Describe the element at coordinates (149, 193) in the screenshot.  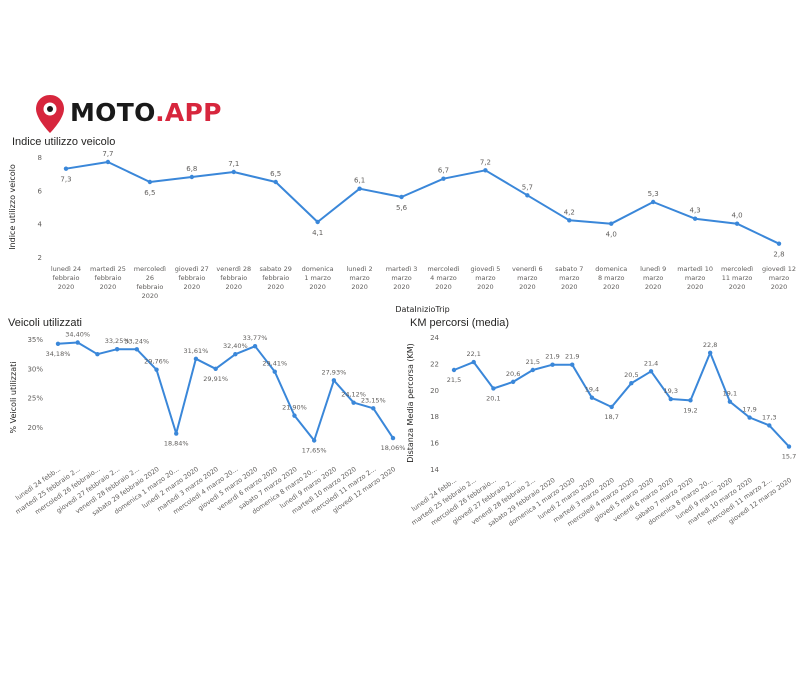
I see `data-label: 6,5` at that location.